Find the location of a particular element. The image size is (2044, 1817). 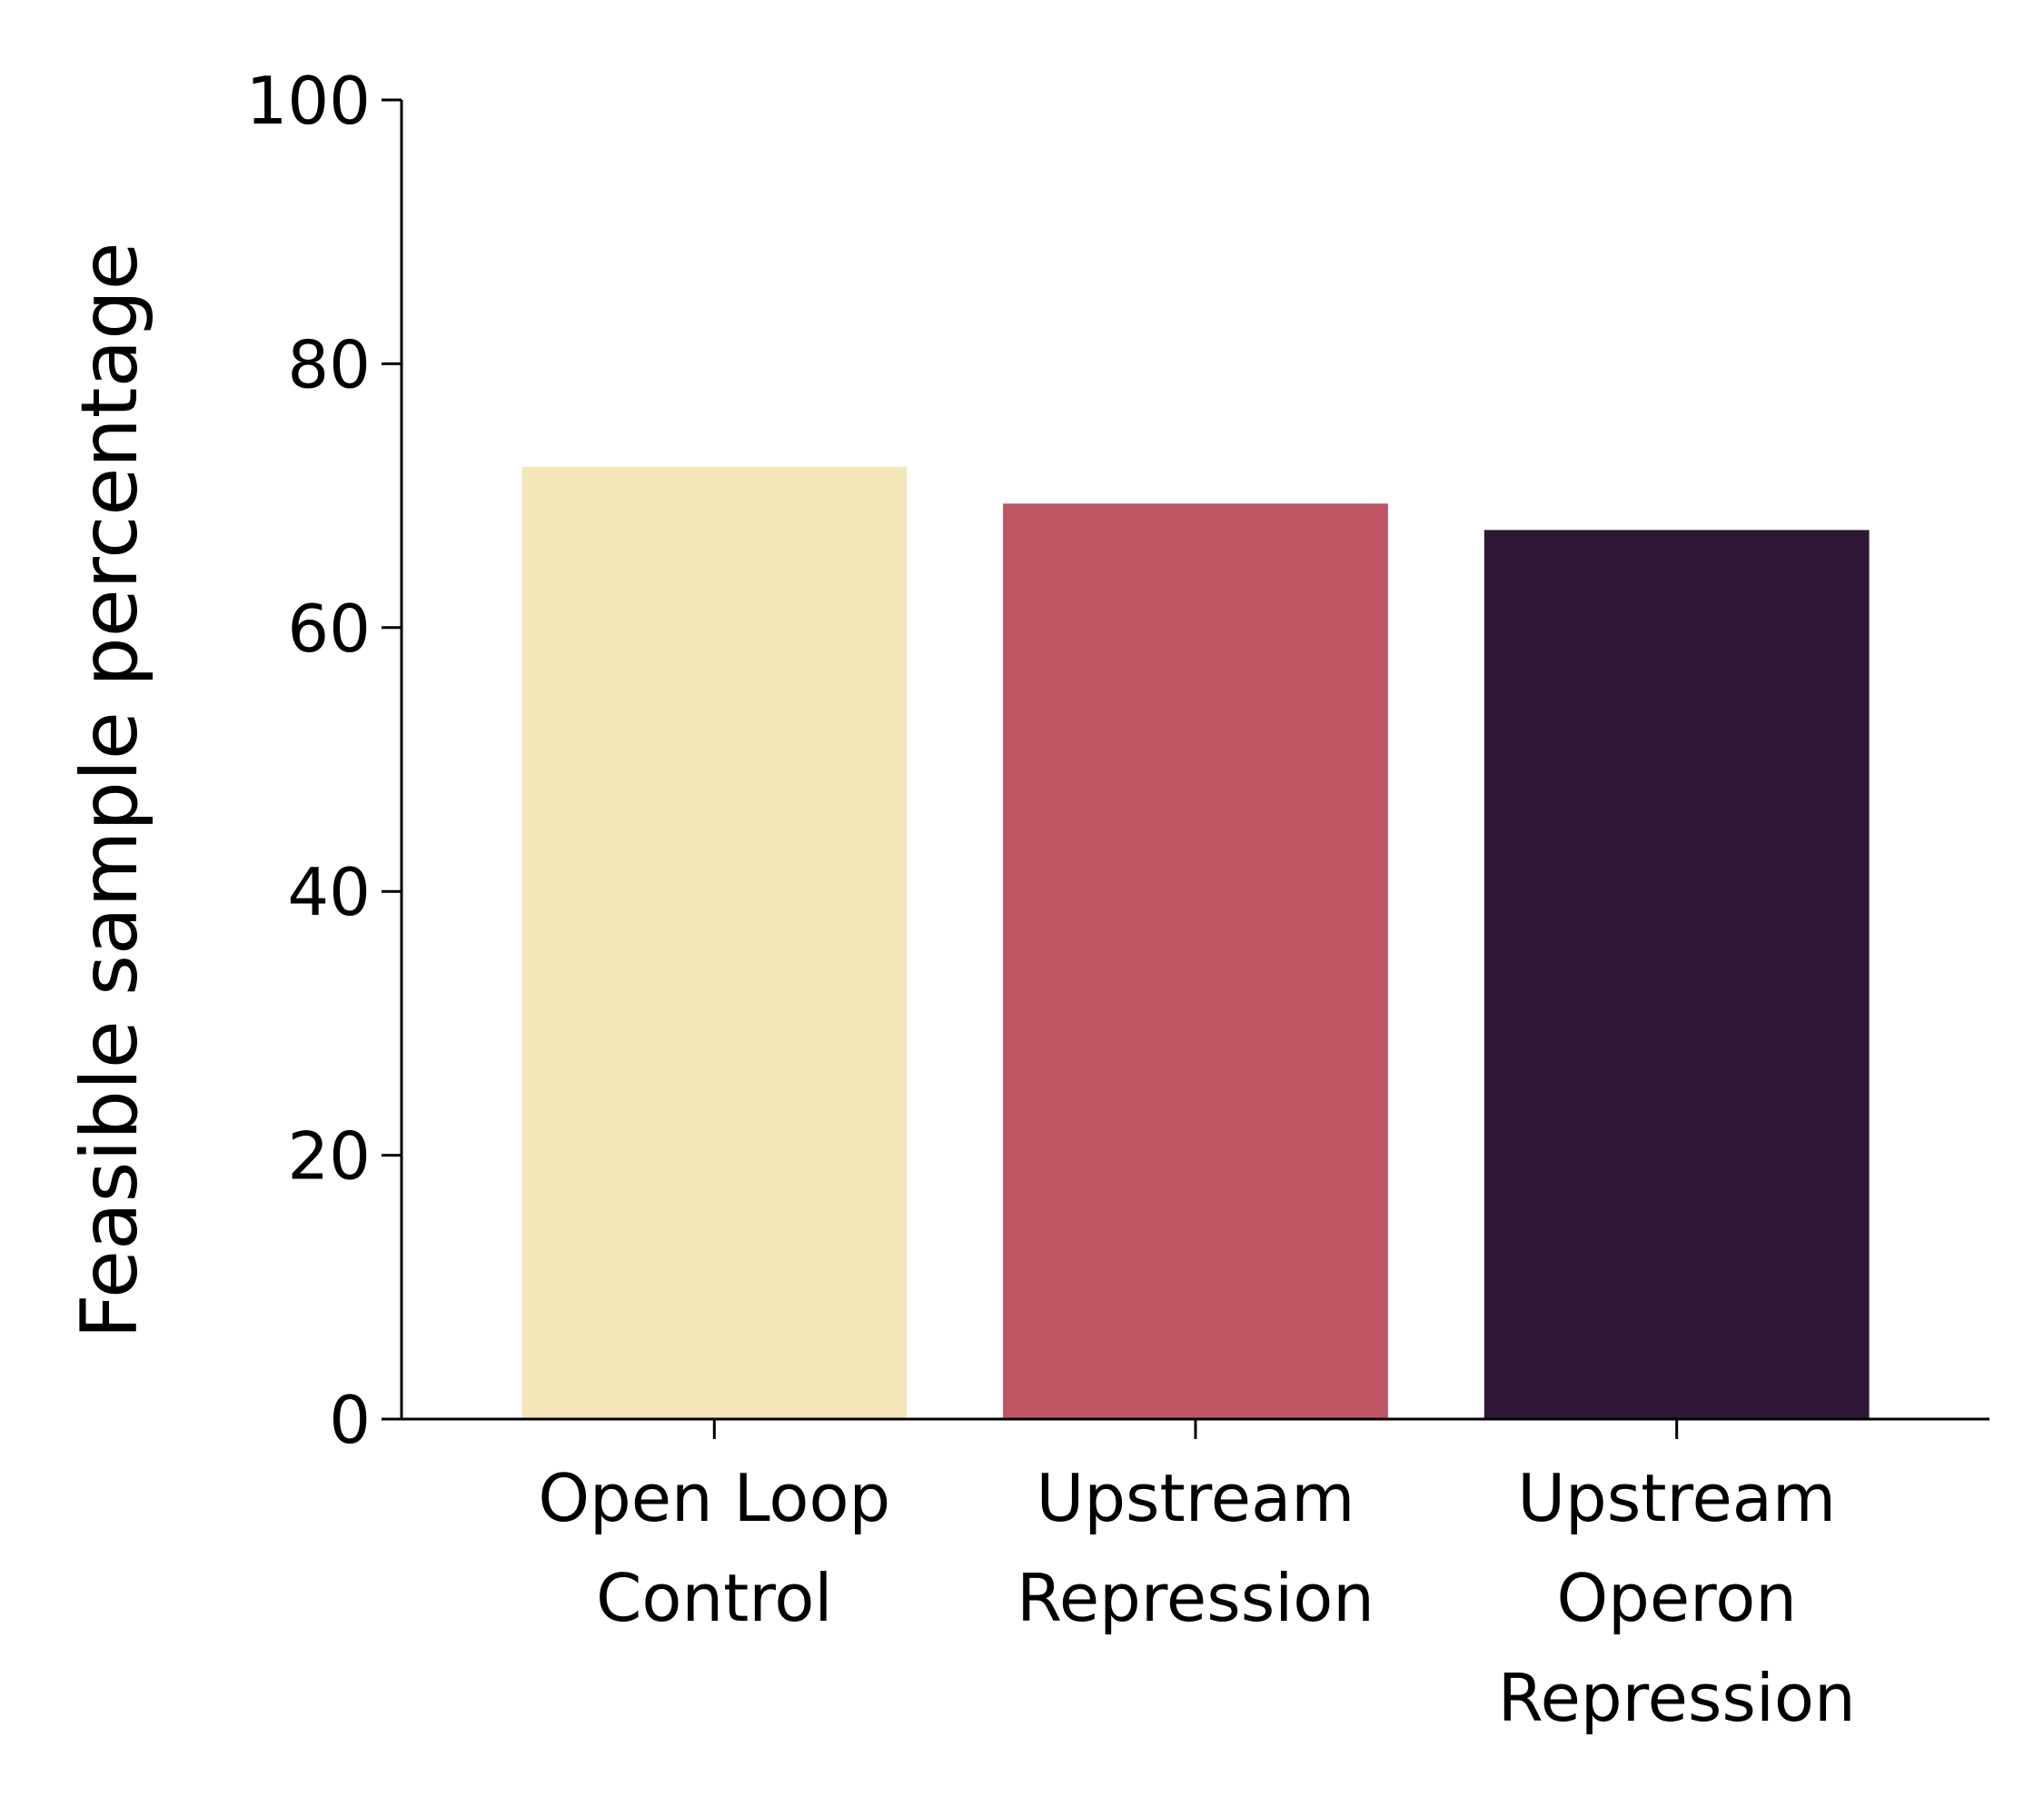

x-tick-label: Upstream Repression is located at coordinates (1195, 1548).